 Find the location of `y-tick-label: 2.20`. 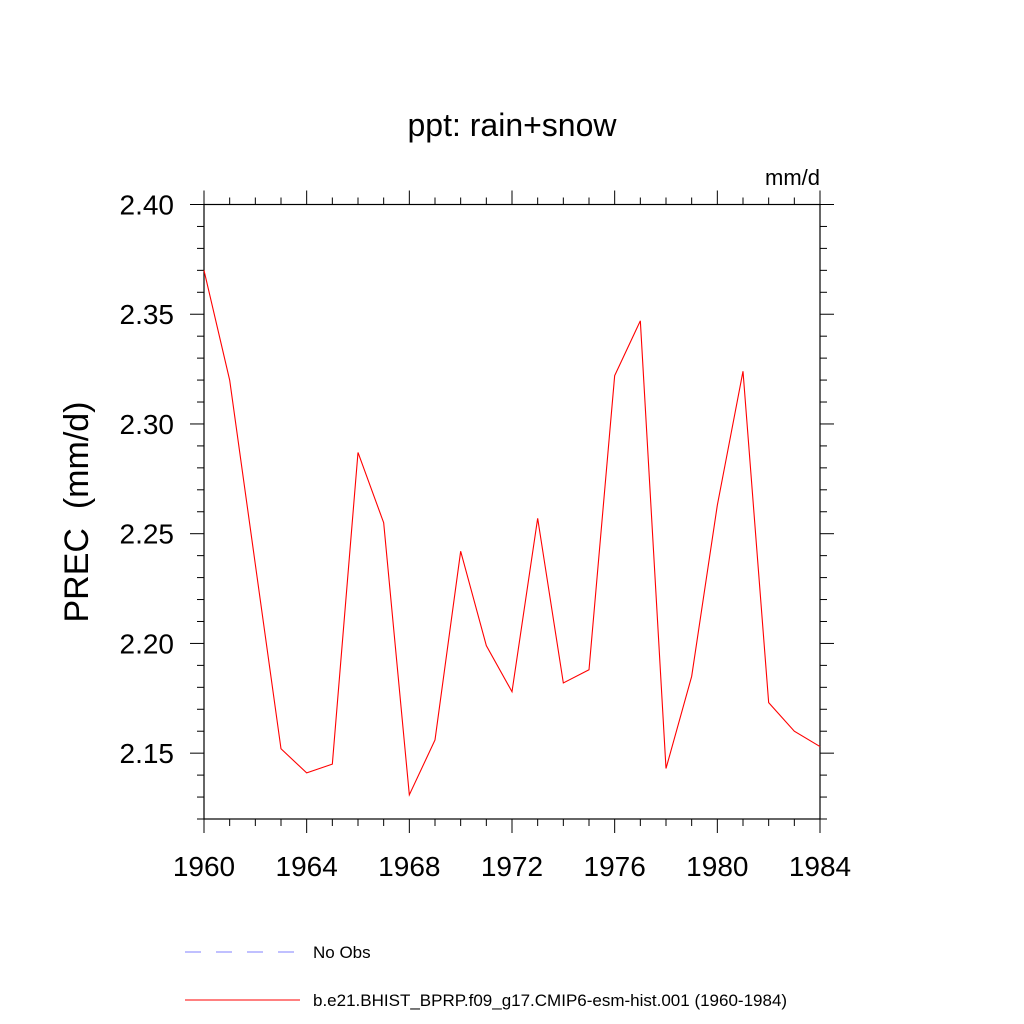

y-tick-label: 2.20 is located at coordinates (147, 643).